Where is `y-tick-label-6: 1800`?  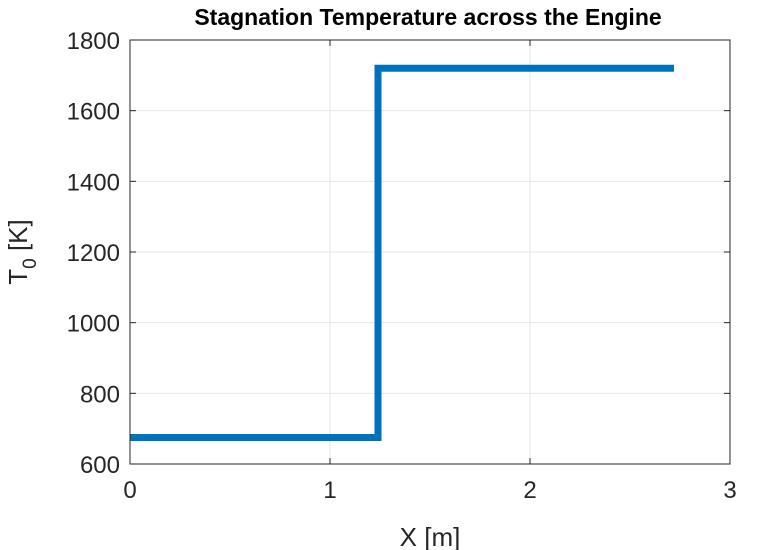 y-tick-label-6: 1800 is located at coordinates (93, 41).